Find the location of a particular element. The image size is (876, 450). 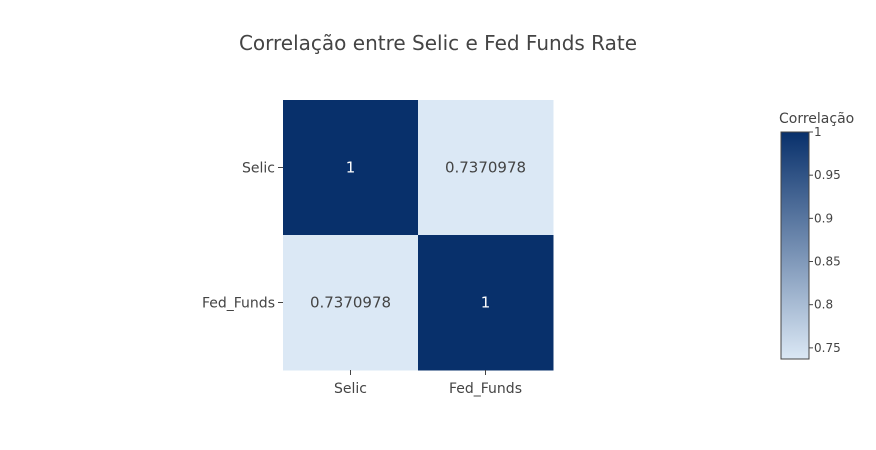

x-axis-tick-label: Fed_Funds is located at coordinates (485, 389).